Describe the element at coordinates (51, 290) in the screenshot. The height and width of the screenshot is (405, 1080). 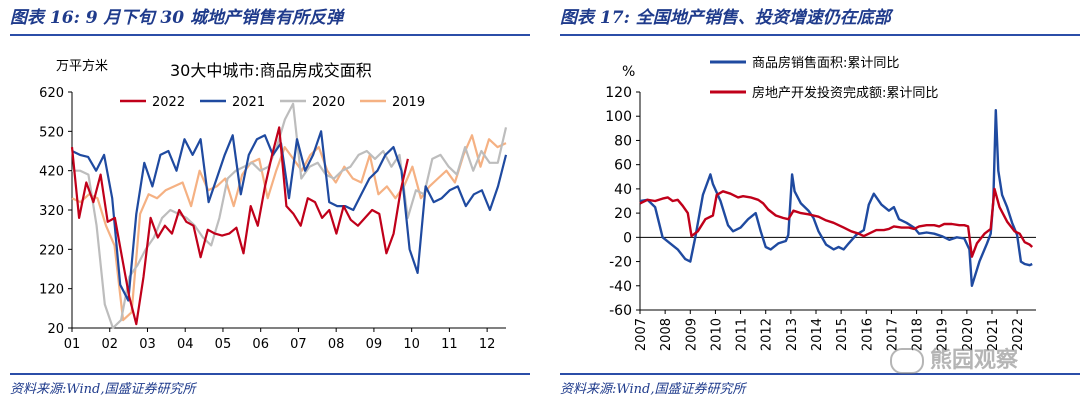
I see `chart1-ytick-label-1: 120` at that location.